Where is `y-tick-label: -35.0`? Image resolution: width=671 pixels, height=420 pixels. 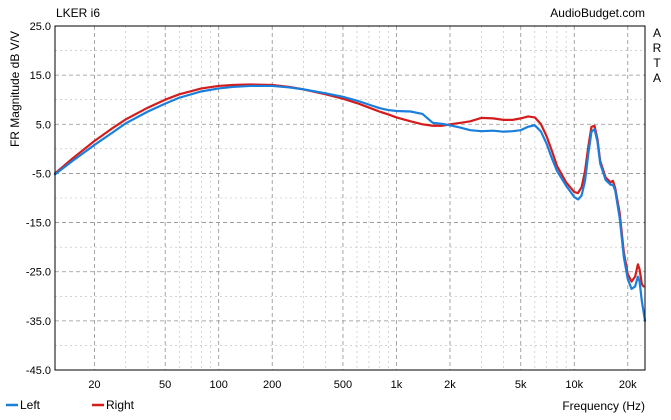
y-tick-label: -35.0 is located at coordinates (38, 322).